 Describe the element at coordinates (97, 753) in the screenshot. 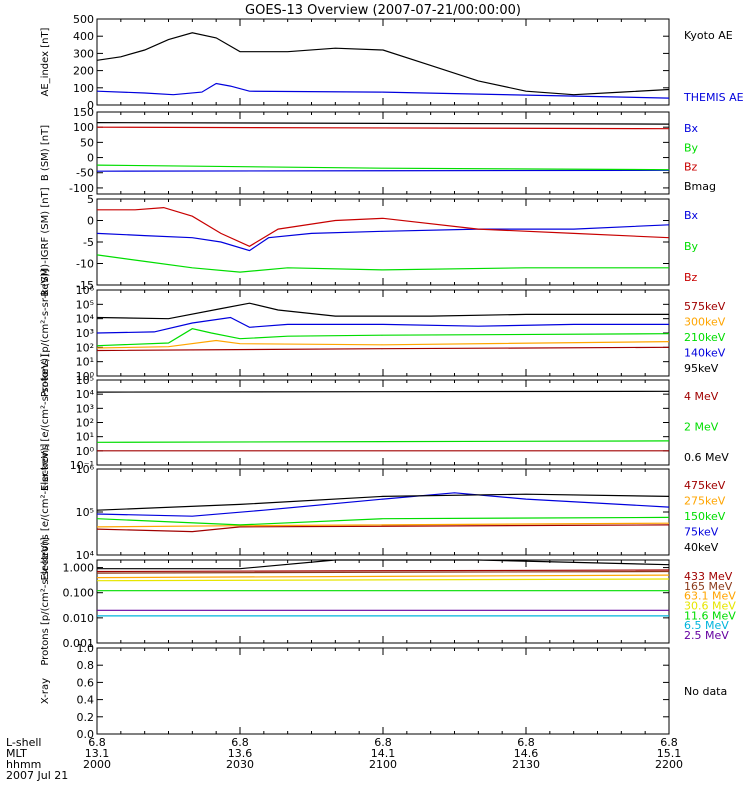

I see `footer-mlt: 13.1` at that location.